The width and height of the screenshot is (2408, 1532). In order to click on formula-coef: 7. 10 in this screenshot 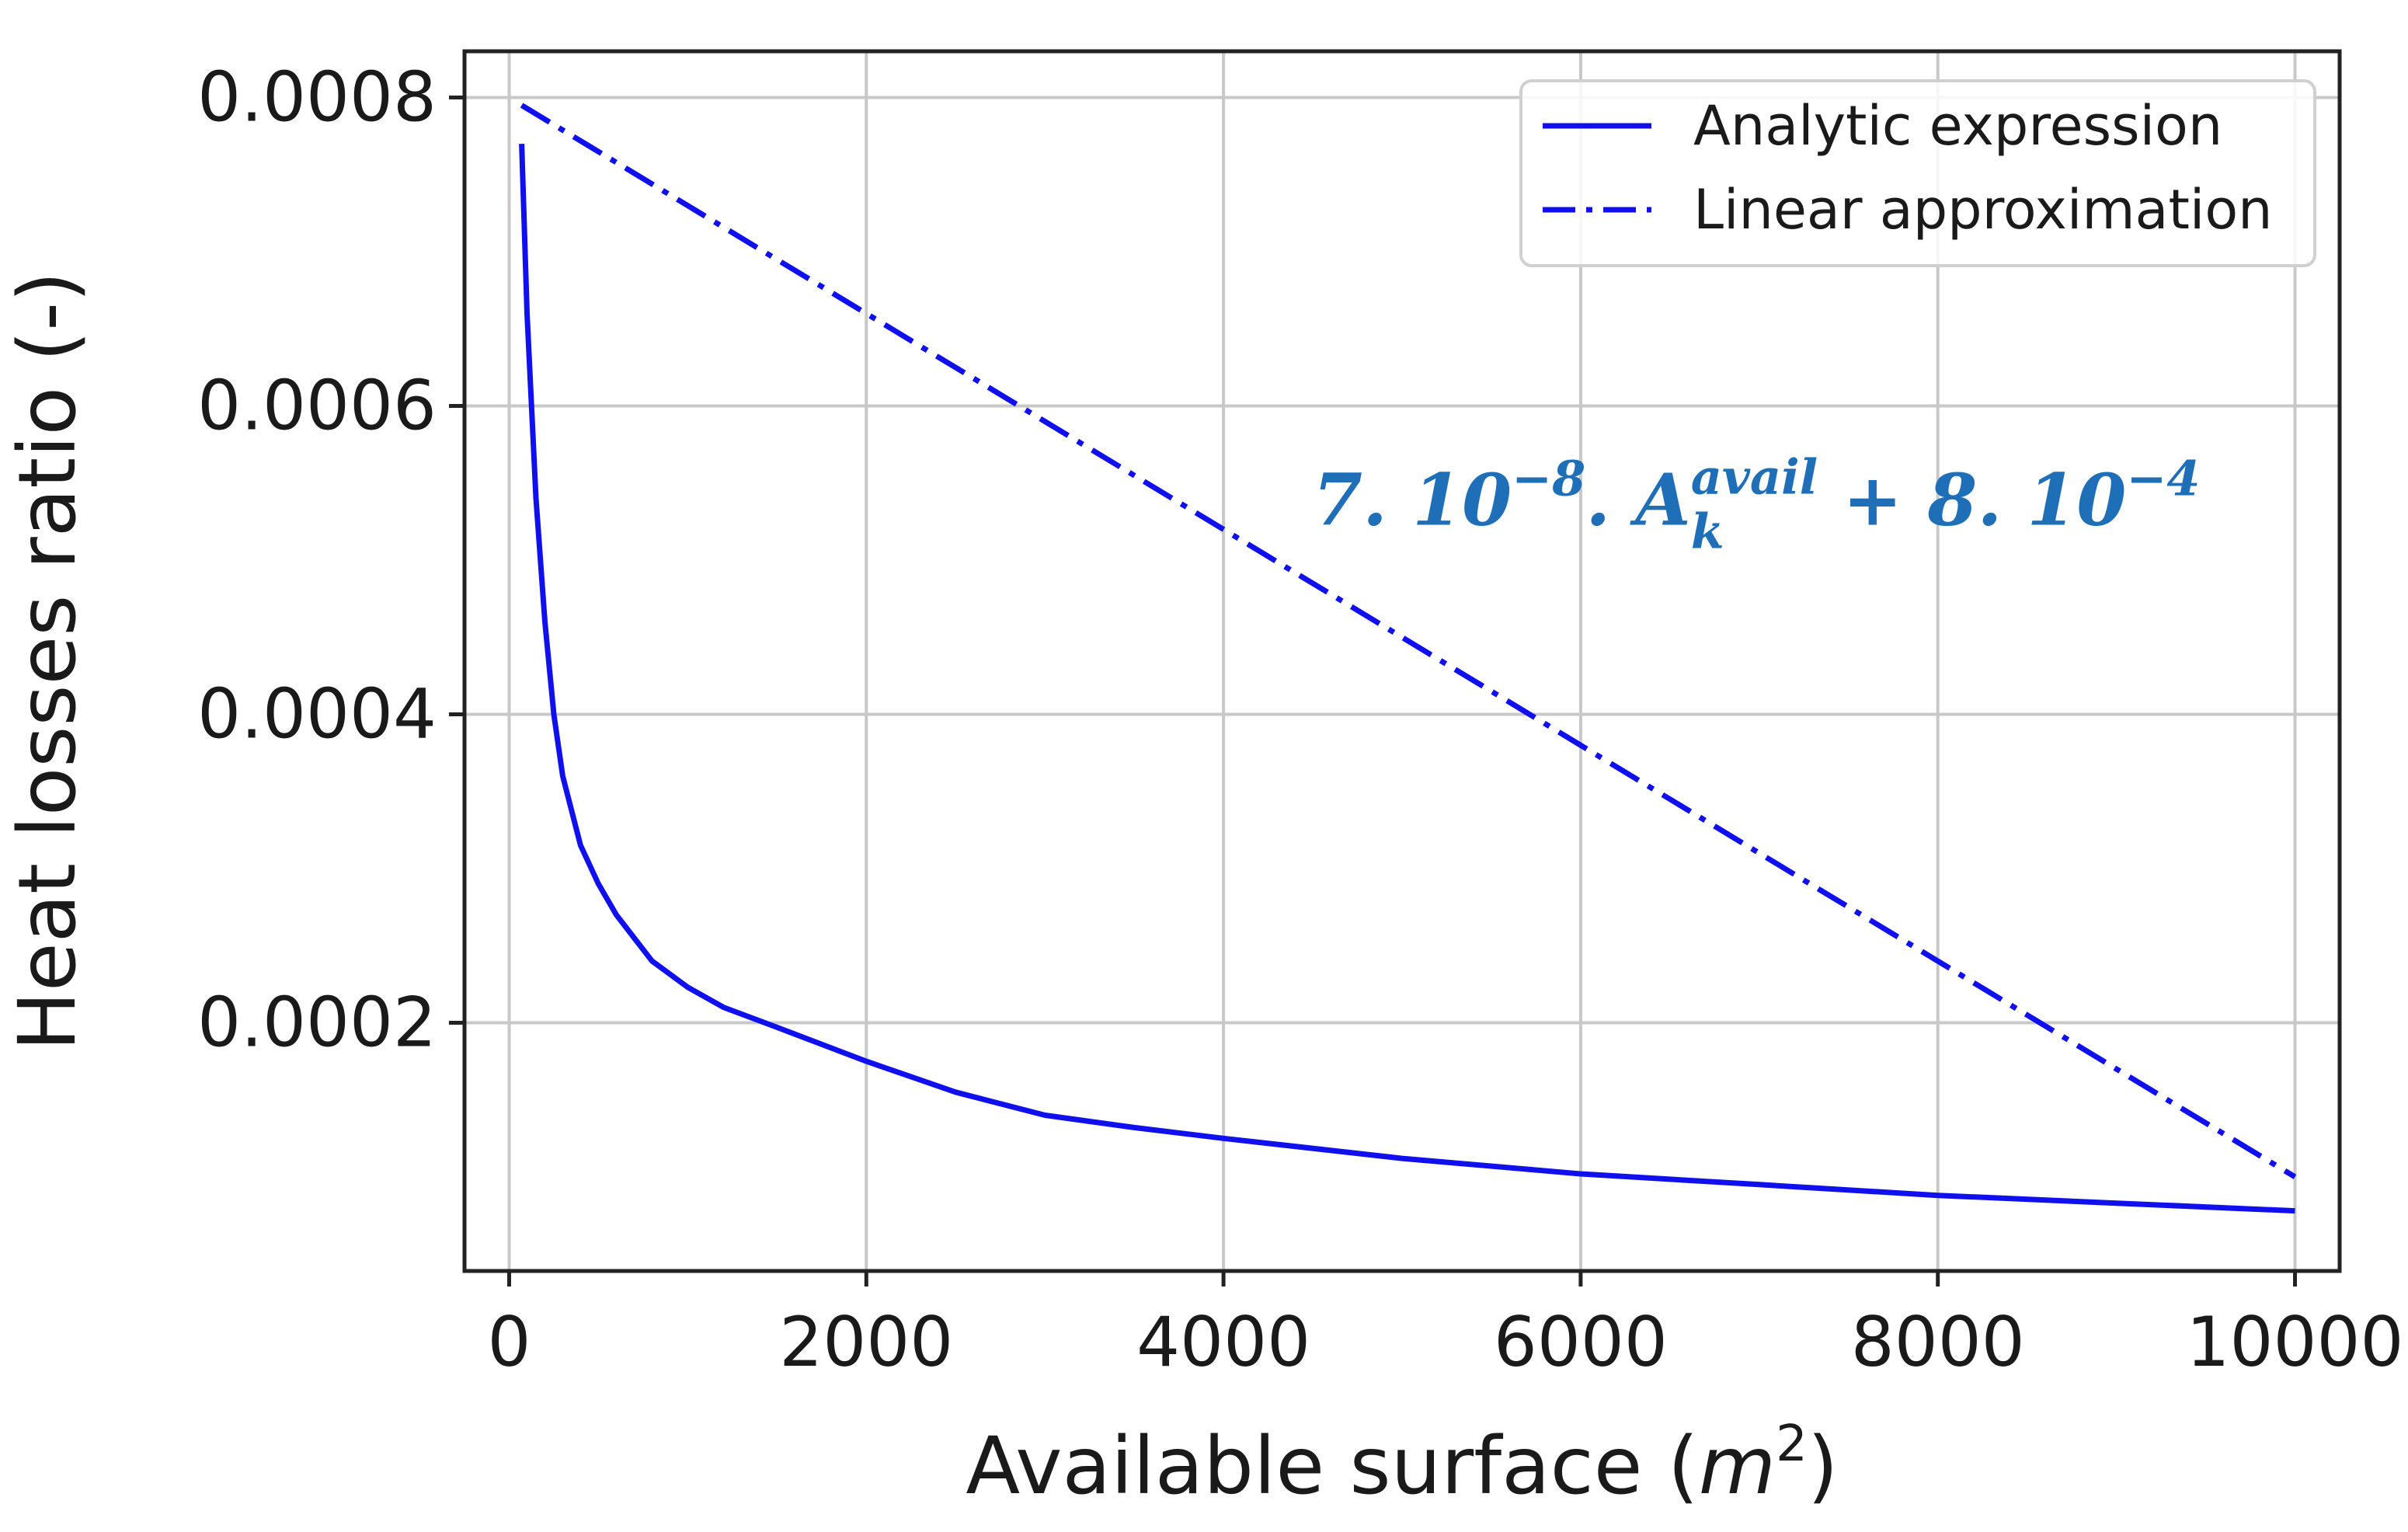, I will do `click(1412, 500)`.